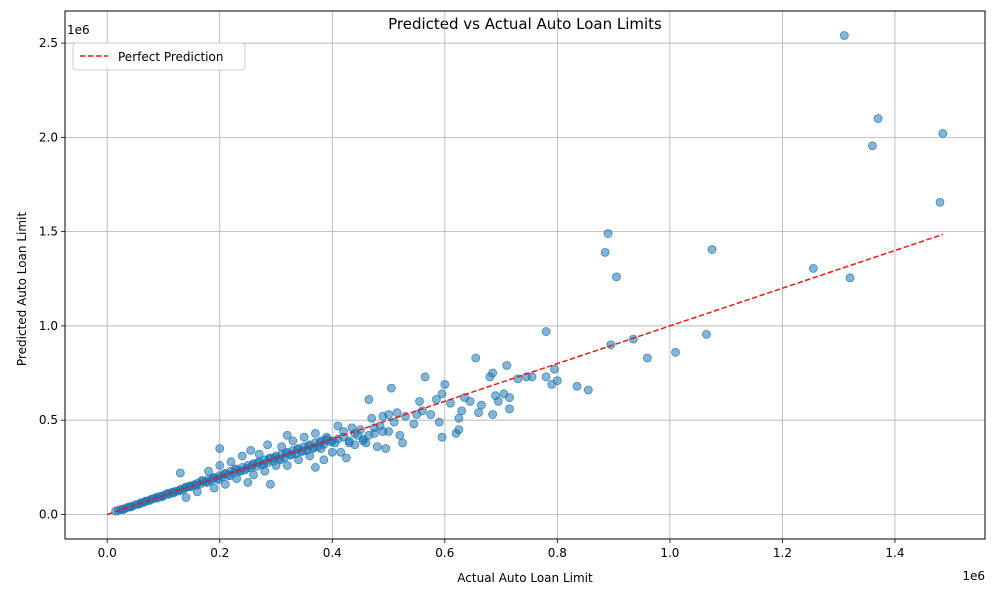  I want to click on y-axis-ticks: 0.0 0.5 1.0 1.5 2.0 2.5, so click(52, 278).